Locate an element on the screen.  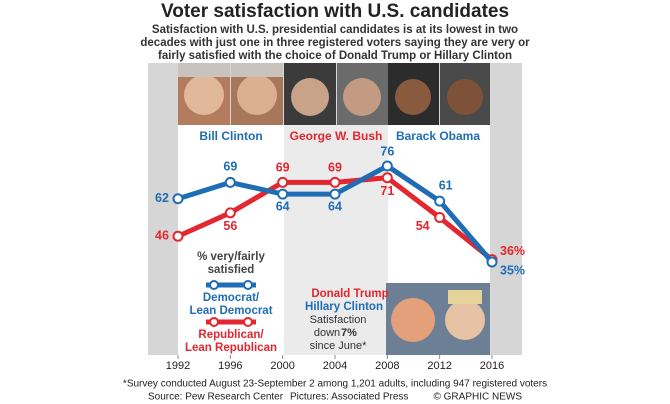
source: Source: Pew Research Center is located at coordinates (216, 397).